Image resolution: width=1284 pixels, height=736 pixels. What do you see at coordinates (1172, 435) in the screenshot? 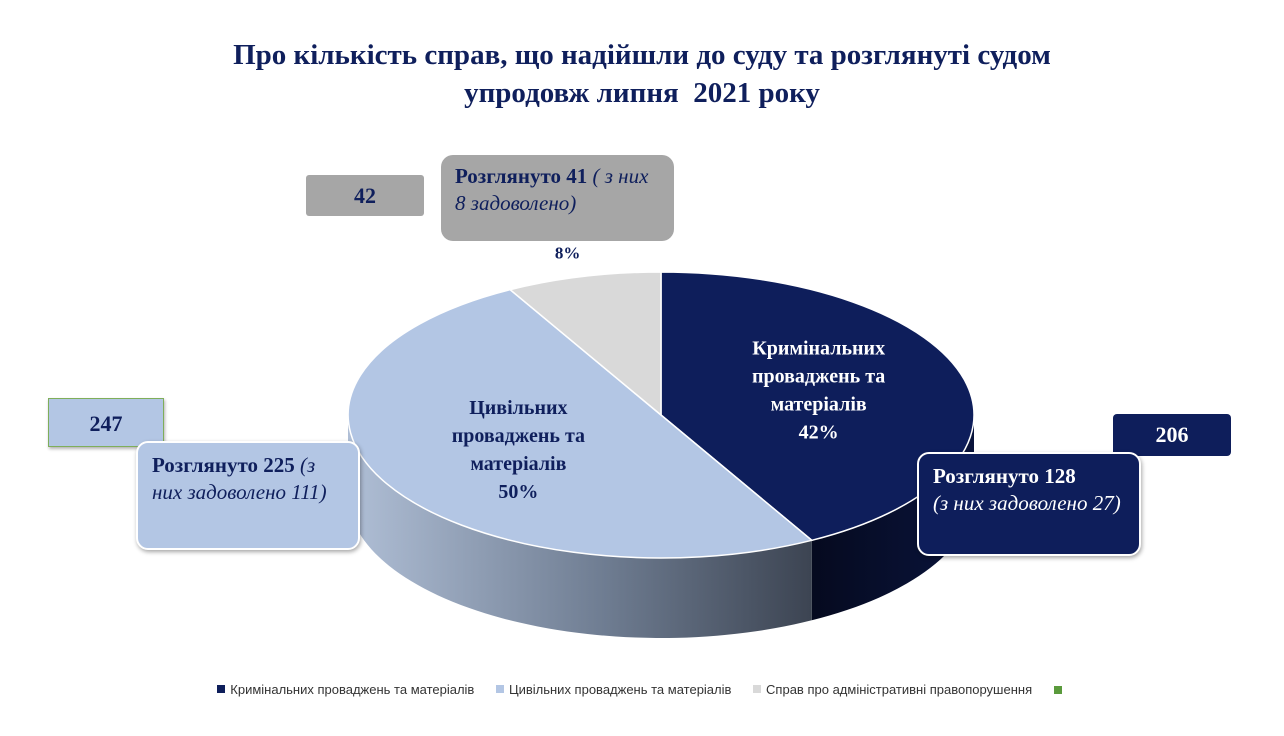
I see `received-count-criminal: 206` at bounding box center [1172, 435].